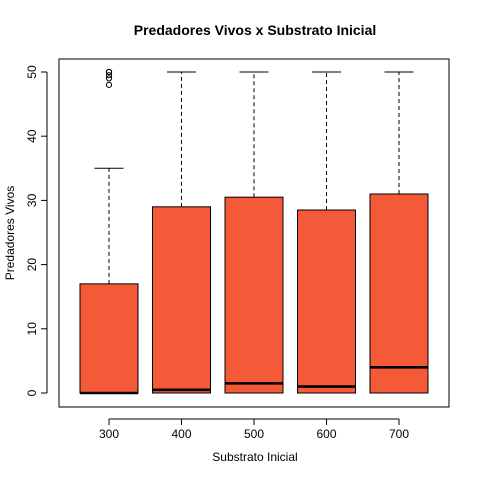 This screenshot has width=480, height=480. I want to click on y-tick-label: 50, so click(32, 72).